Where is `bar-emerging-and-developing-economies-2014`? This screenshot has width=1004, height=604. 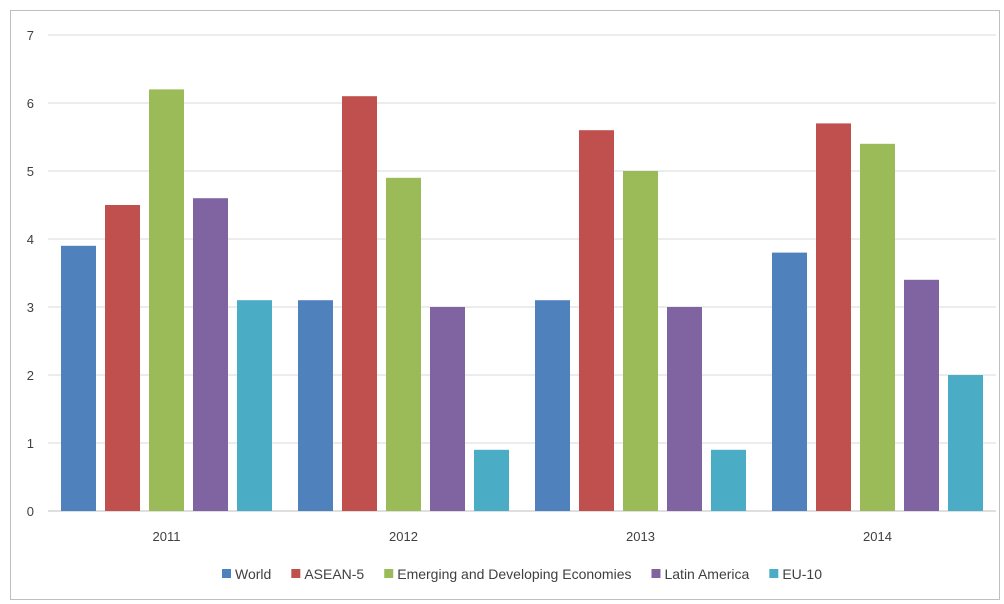 bar-emerging-and-developing-economies-2014 is located at coordinates (877, 327).